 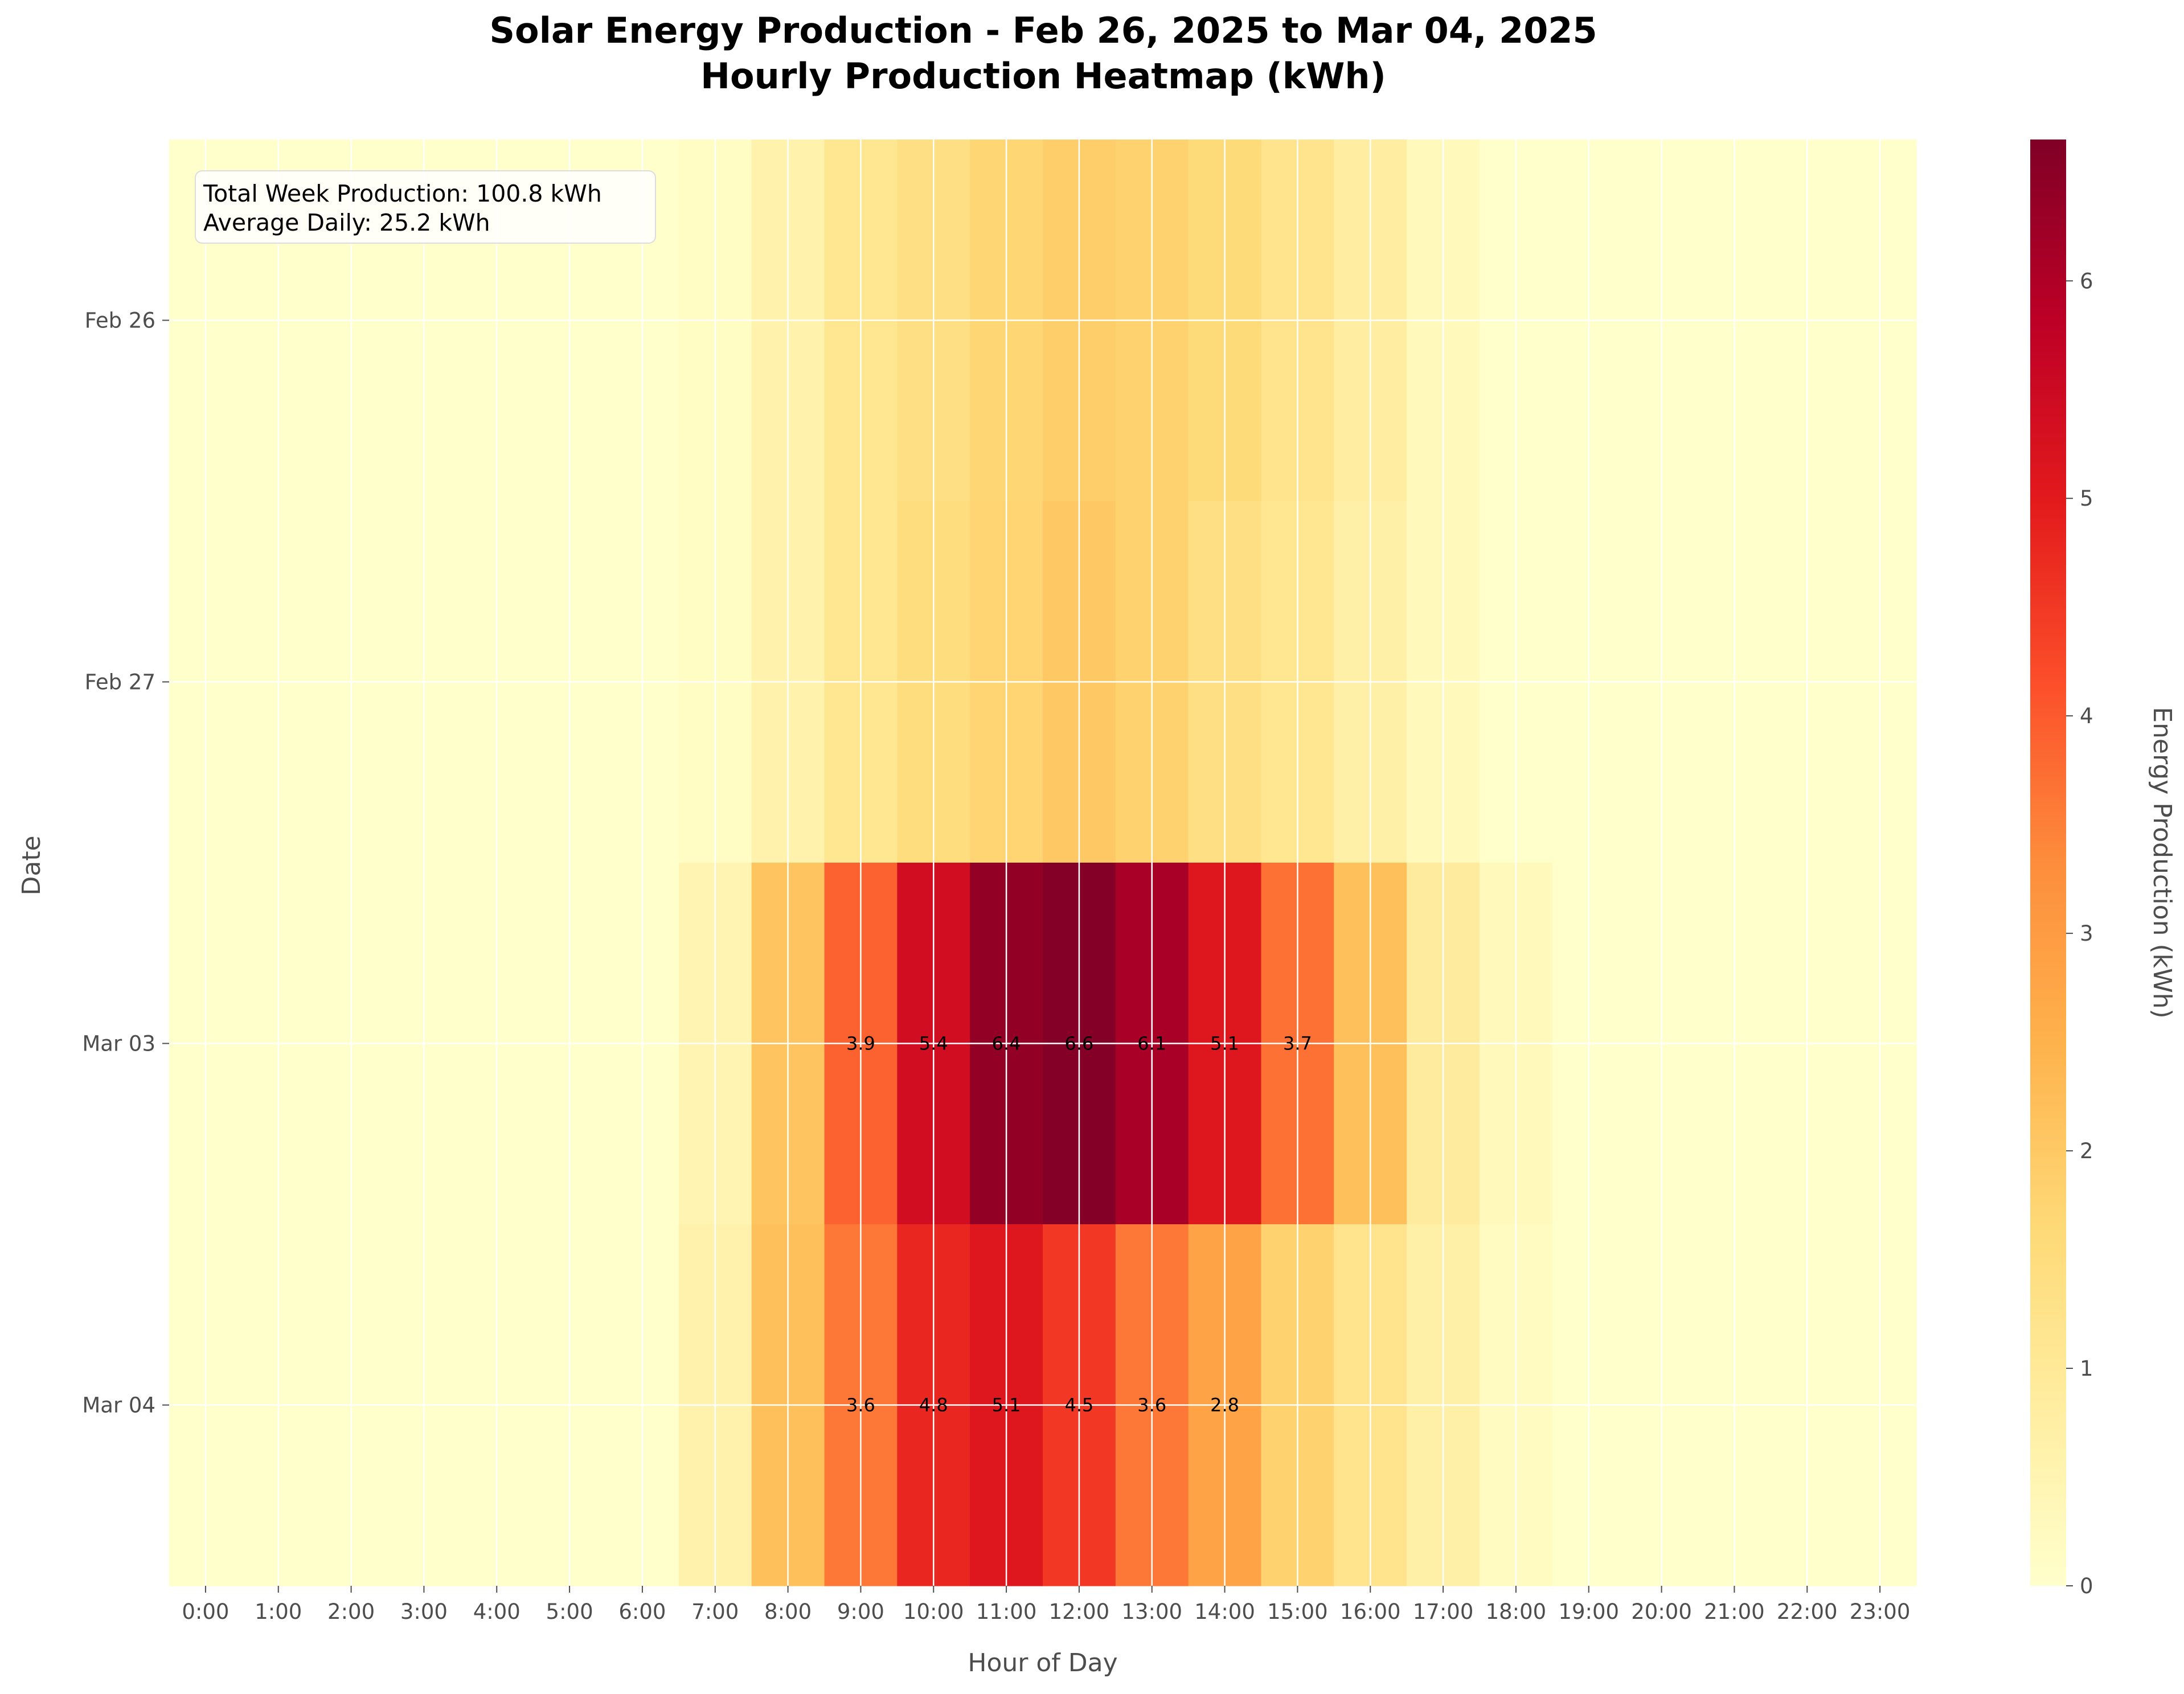 I want to click on colorbar-tick-label: 1, so click(x=2086, y=1369).